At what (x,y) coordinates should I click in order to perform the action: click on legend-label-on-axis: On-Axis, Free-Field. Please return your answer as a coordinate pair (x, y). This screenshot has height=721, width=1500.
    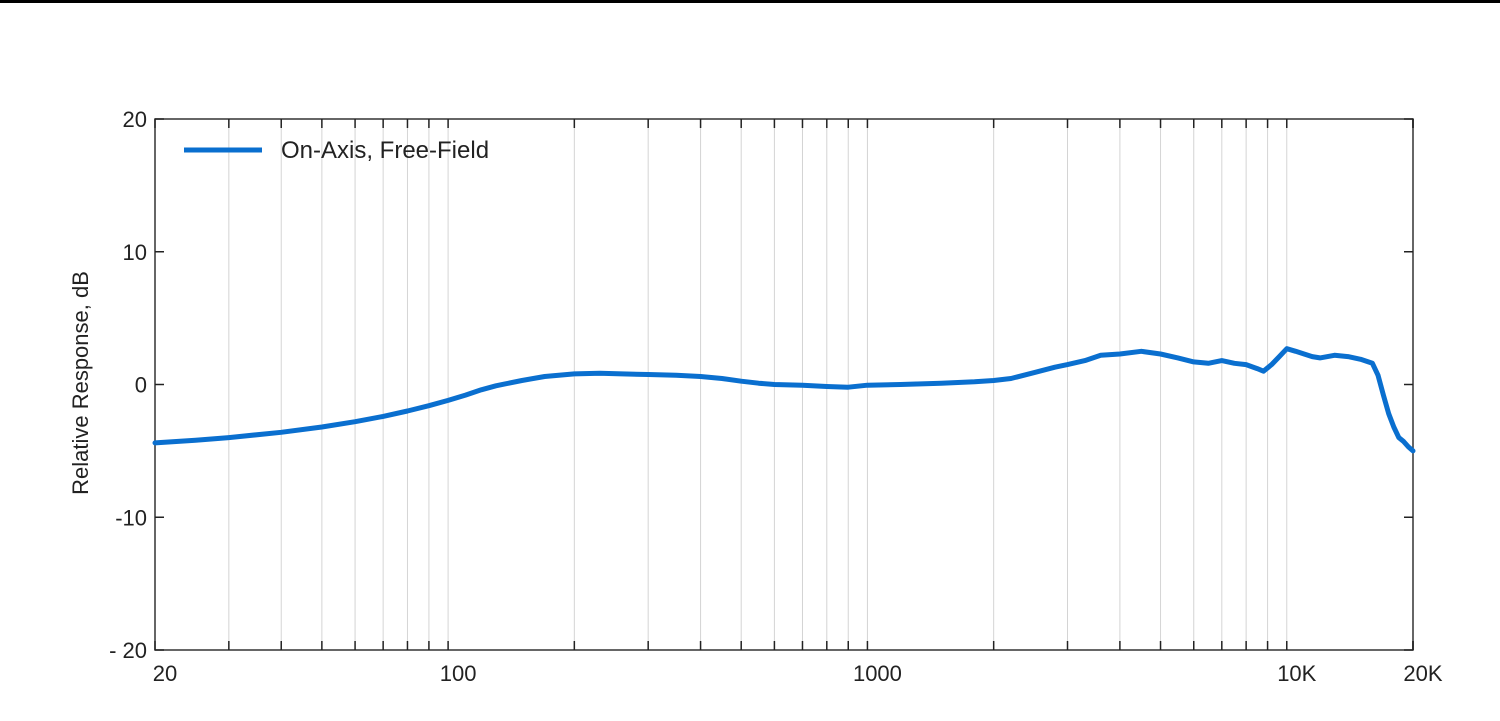
    Looking at the image, I should click on (385, 150).